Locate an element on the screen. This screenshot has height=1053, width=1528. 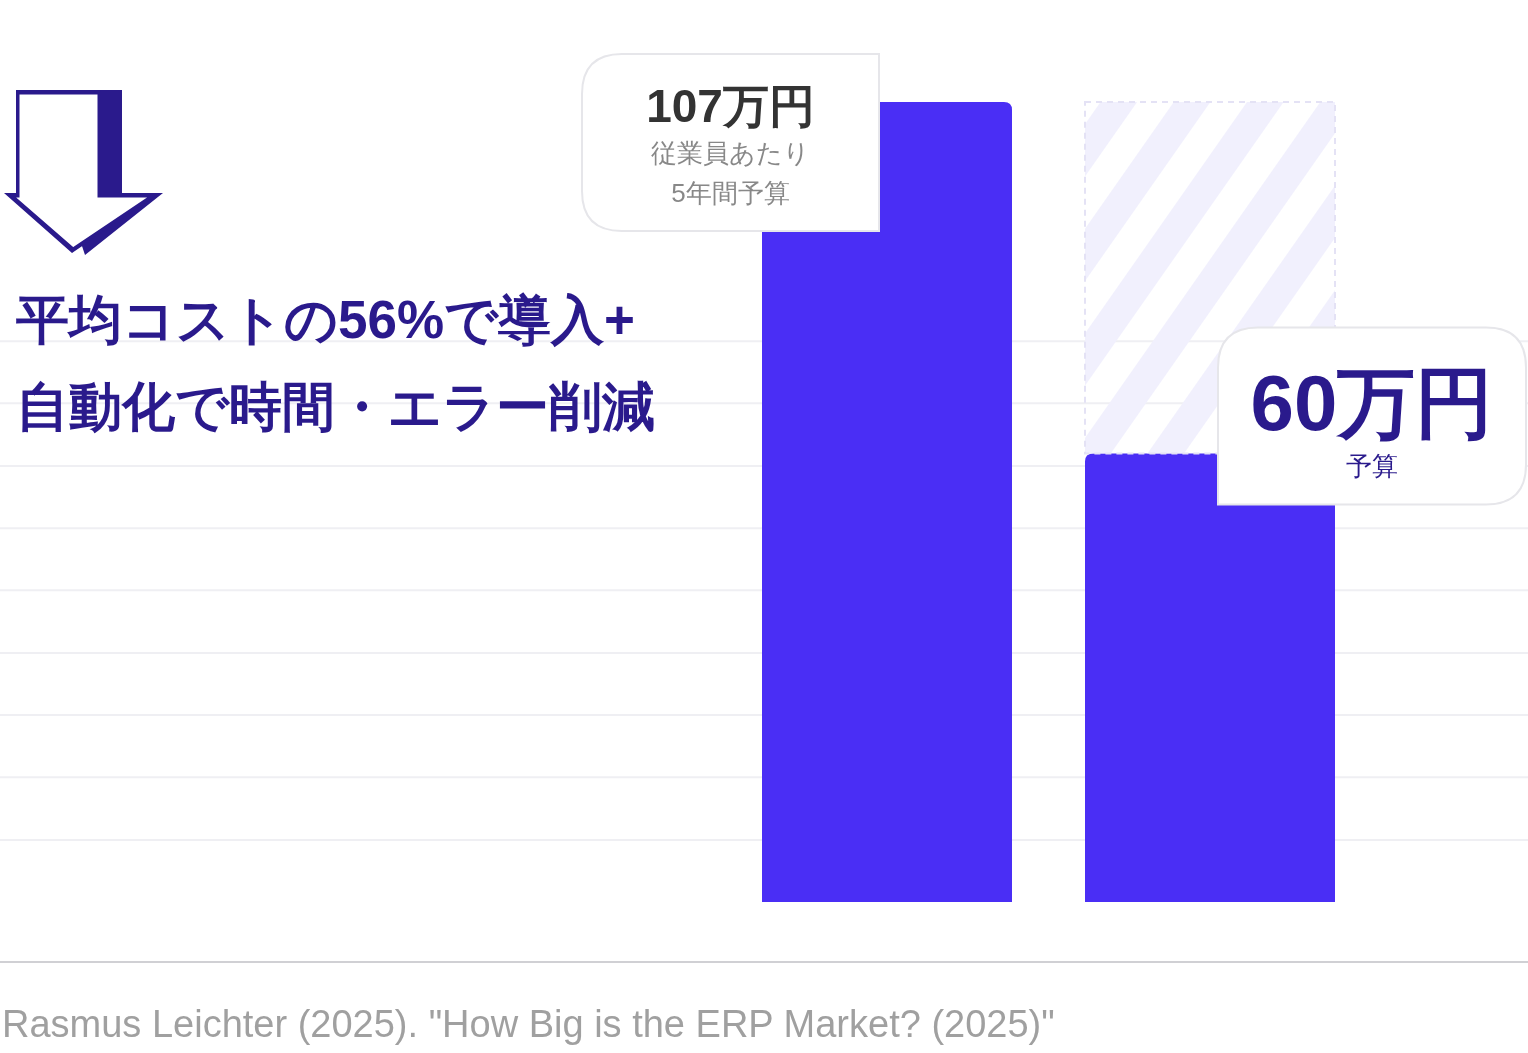
data-label: 107万円 is located at coordinates (730, 106).